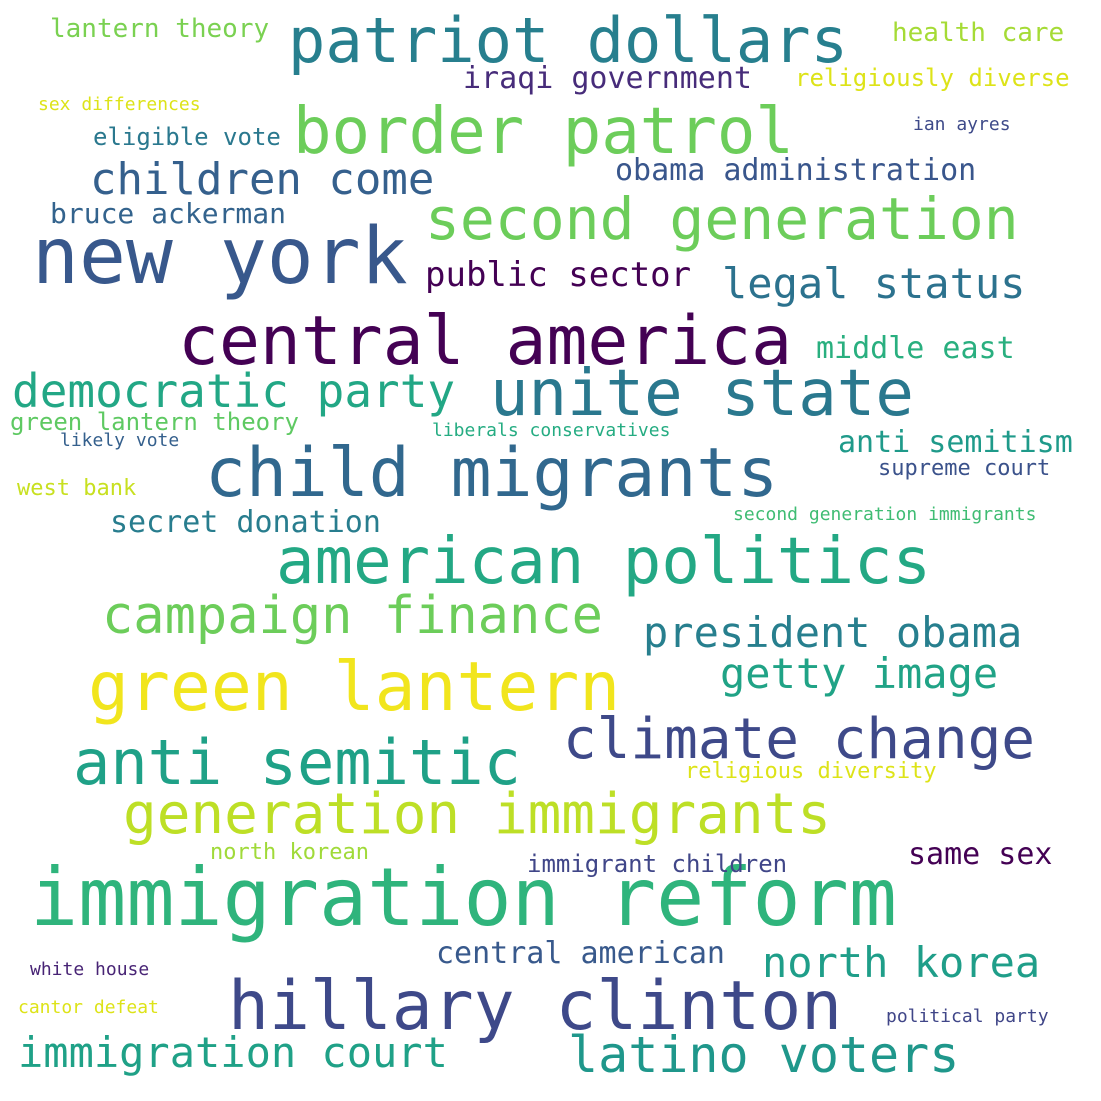 This screenshot has width=1101, height=1101. I want to click on word-green-lantern-theory: green lantern theory, so click(154, 422).